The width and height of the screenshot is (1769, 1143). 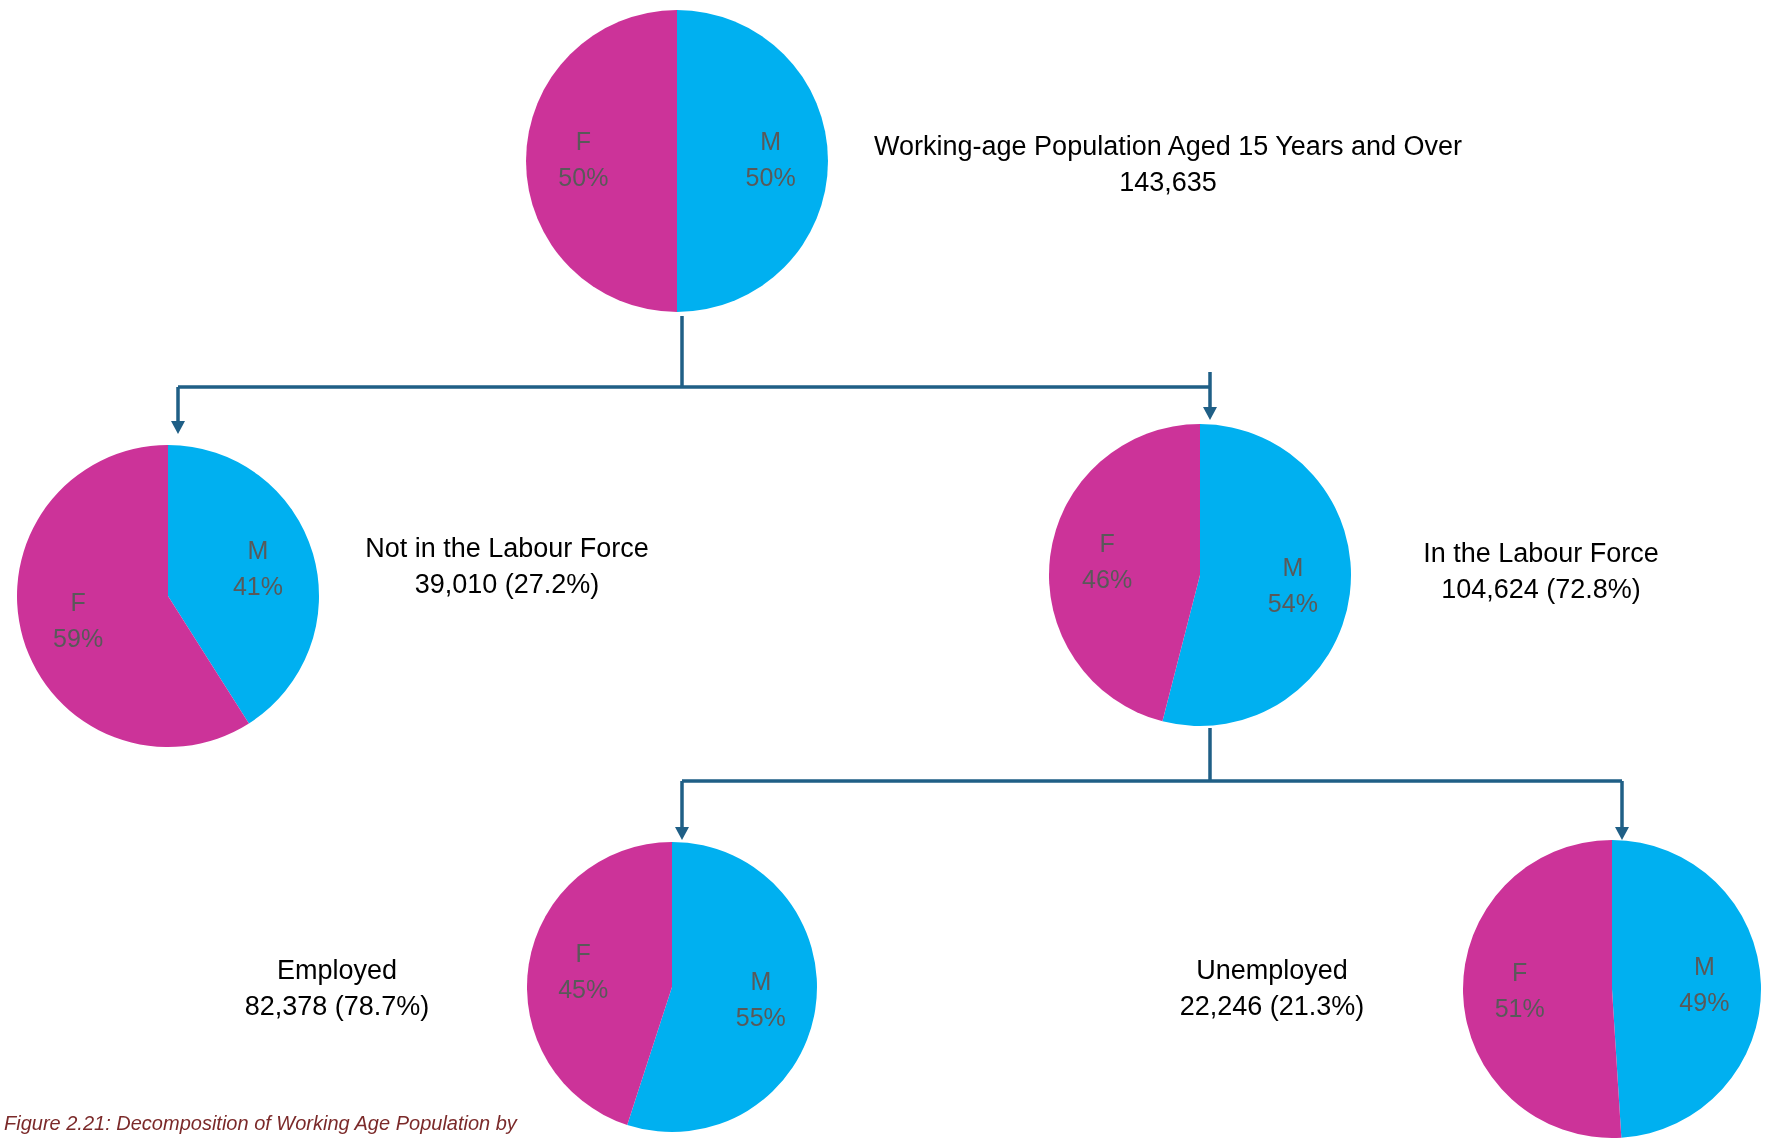 I want to click on text: 82,378 (78.7%), so click(x=337, y=1006).